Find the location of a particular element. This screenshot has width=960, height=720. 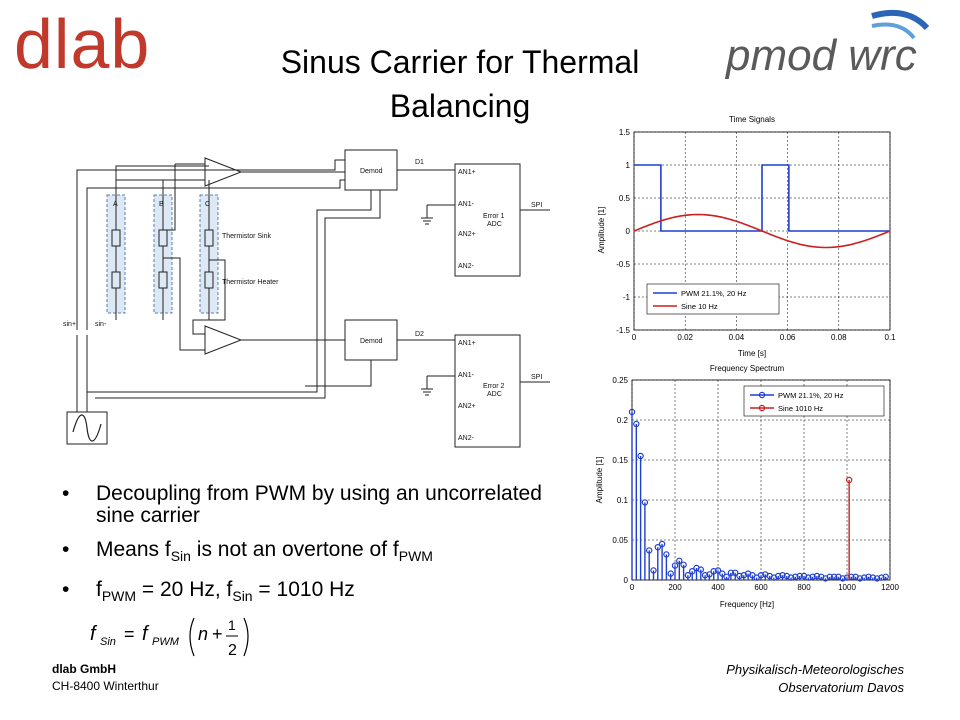

sensor-label-a: A is located at coordinates (115, 204).